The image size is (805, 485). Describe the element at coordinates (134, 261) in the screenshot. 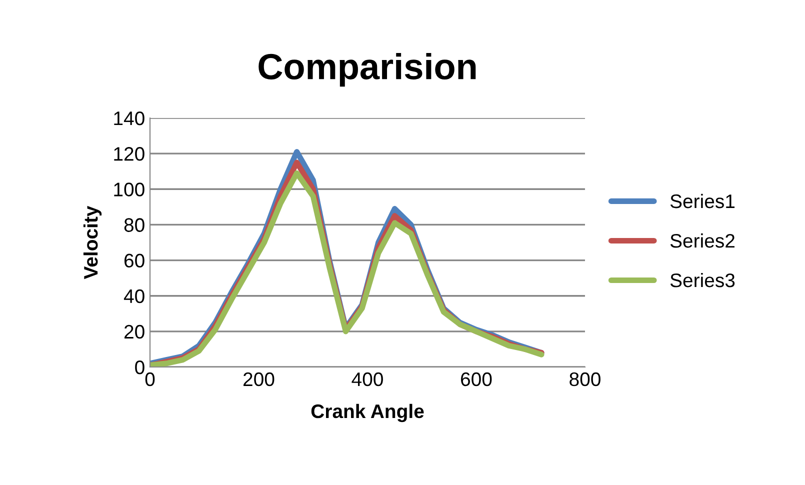

I see `y-tick-label: 60` at that location.